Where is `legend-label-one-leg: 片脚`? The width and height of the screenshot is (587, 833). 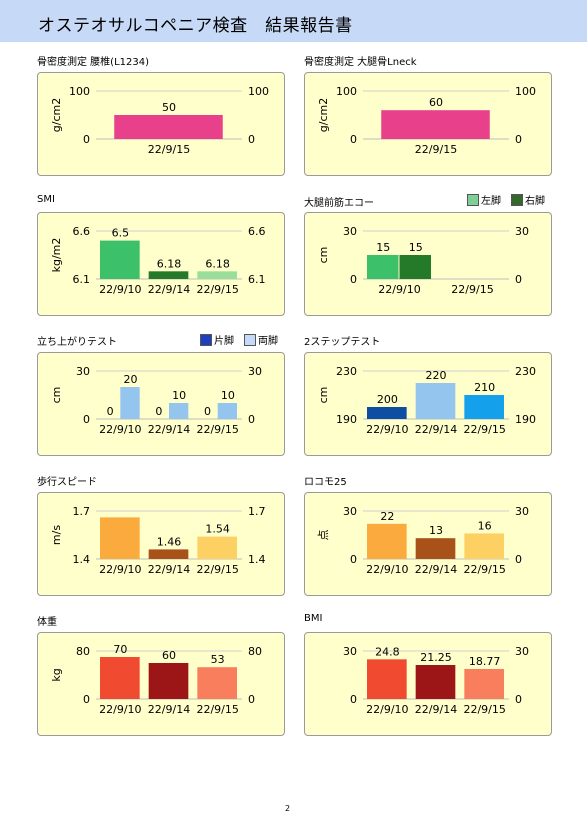
legend-label-one-leg: 片脚 is located at coordinates (224, 341).